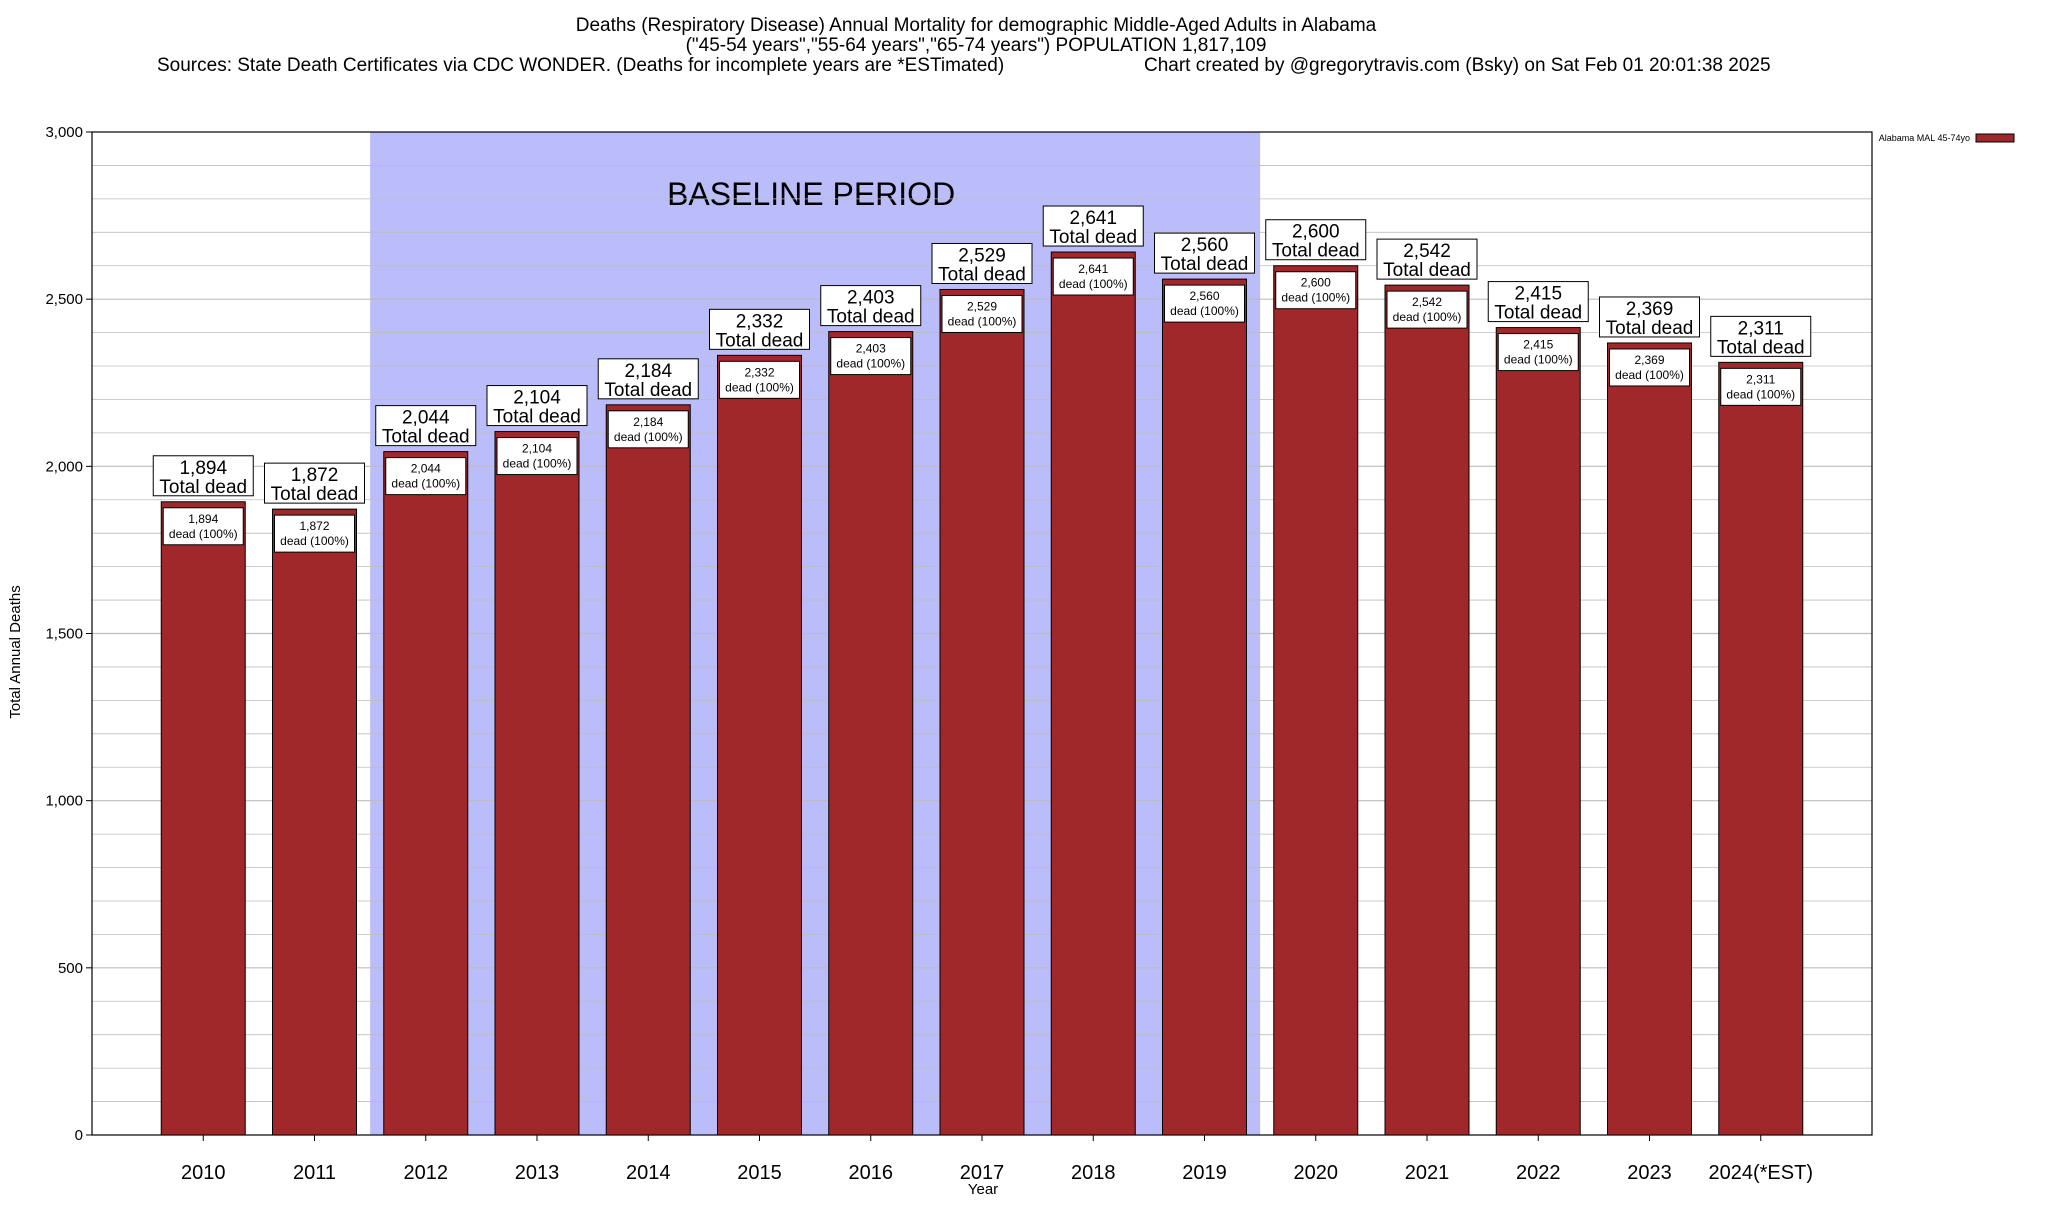  Describe the element at coordinates (1761, 1173) in the screenshot. I see `x-tick-label: 2024(*EST)` at that location.